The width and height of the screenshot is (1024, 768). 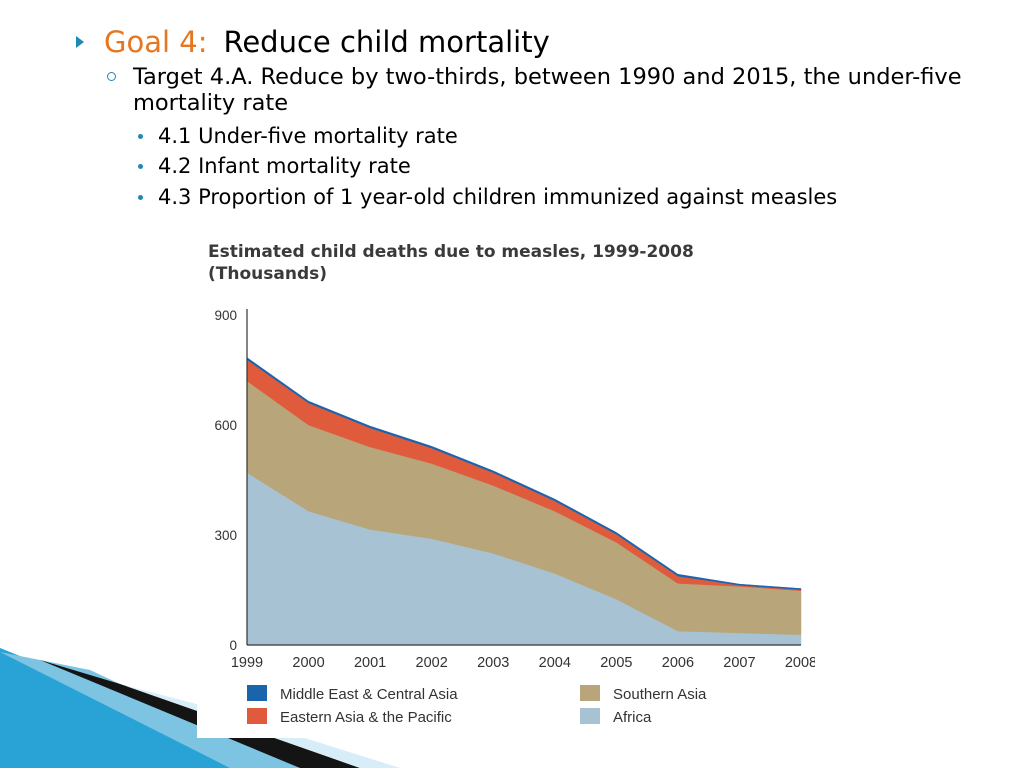 I want to click on legend-label: Eastern Asia & the Pacific, so click(x=366, y=717).